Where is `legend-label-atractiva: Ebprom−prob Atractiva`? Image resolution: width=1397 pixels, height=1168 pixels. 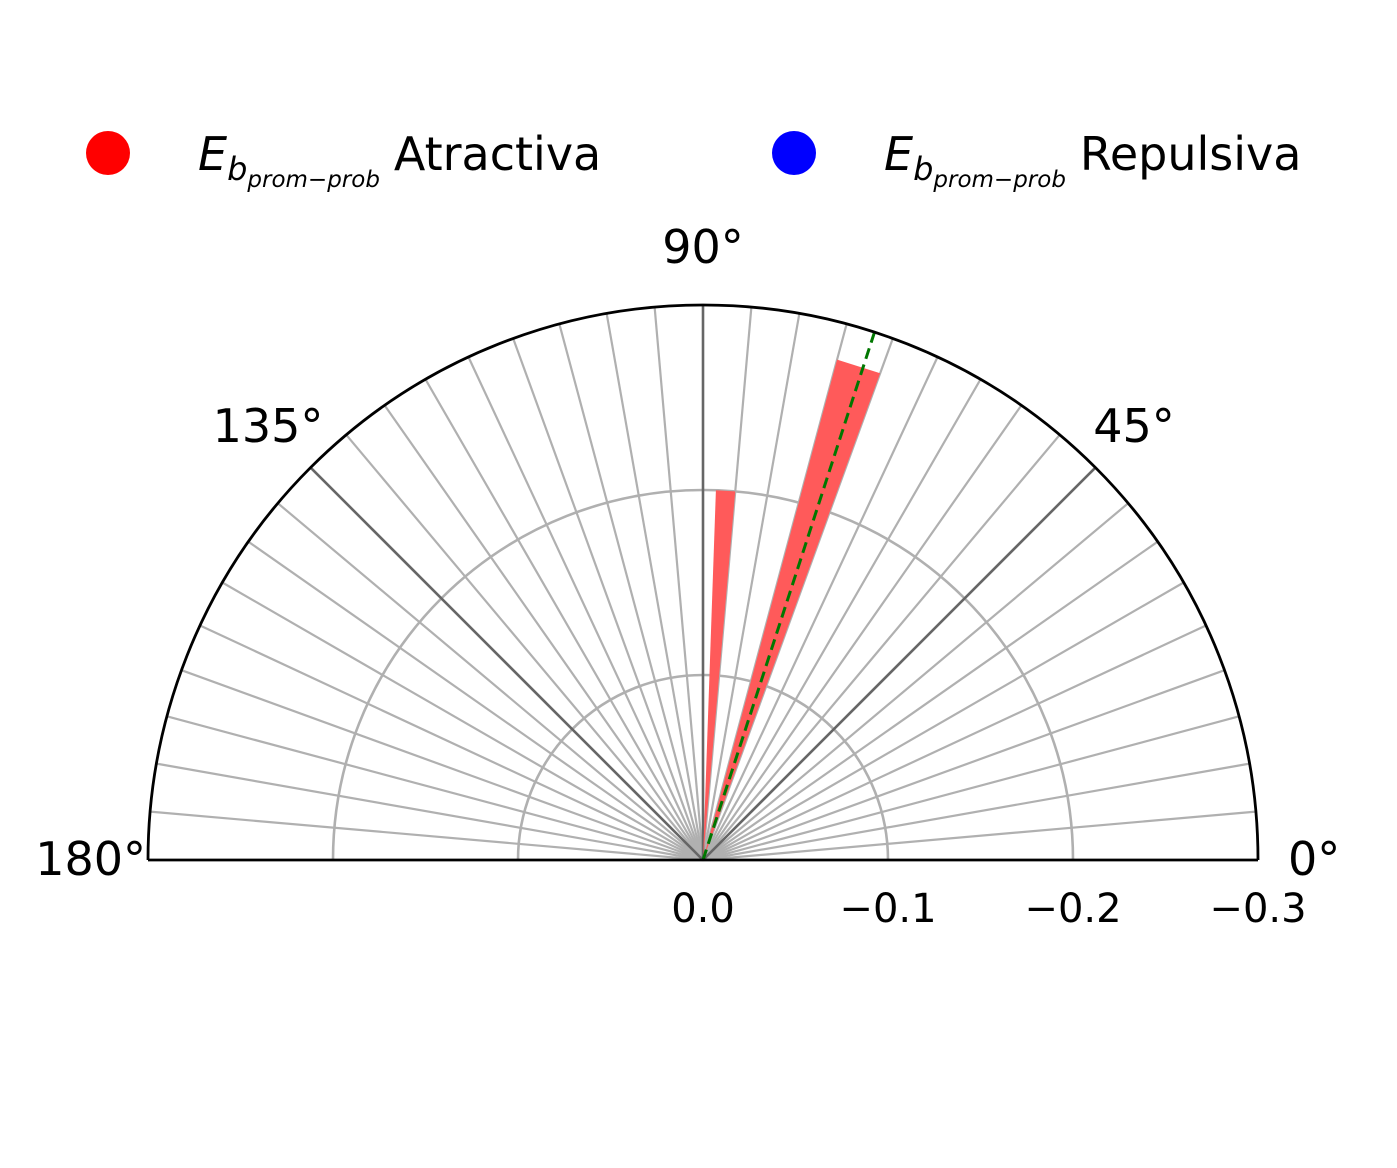
legend-label-atractiva: Ebprom−prob Atractiva is located at coordinates (399, 160).